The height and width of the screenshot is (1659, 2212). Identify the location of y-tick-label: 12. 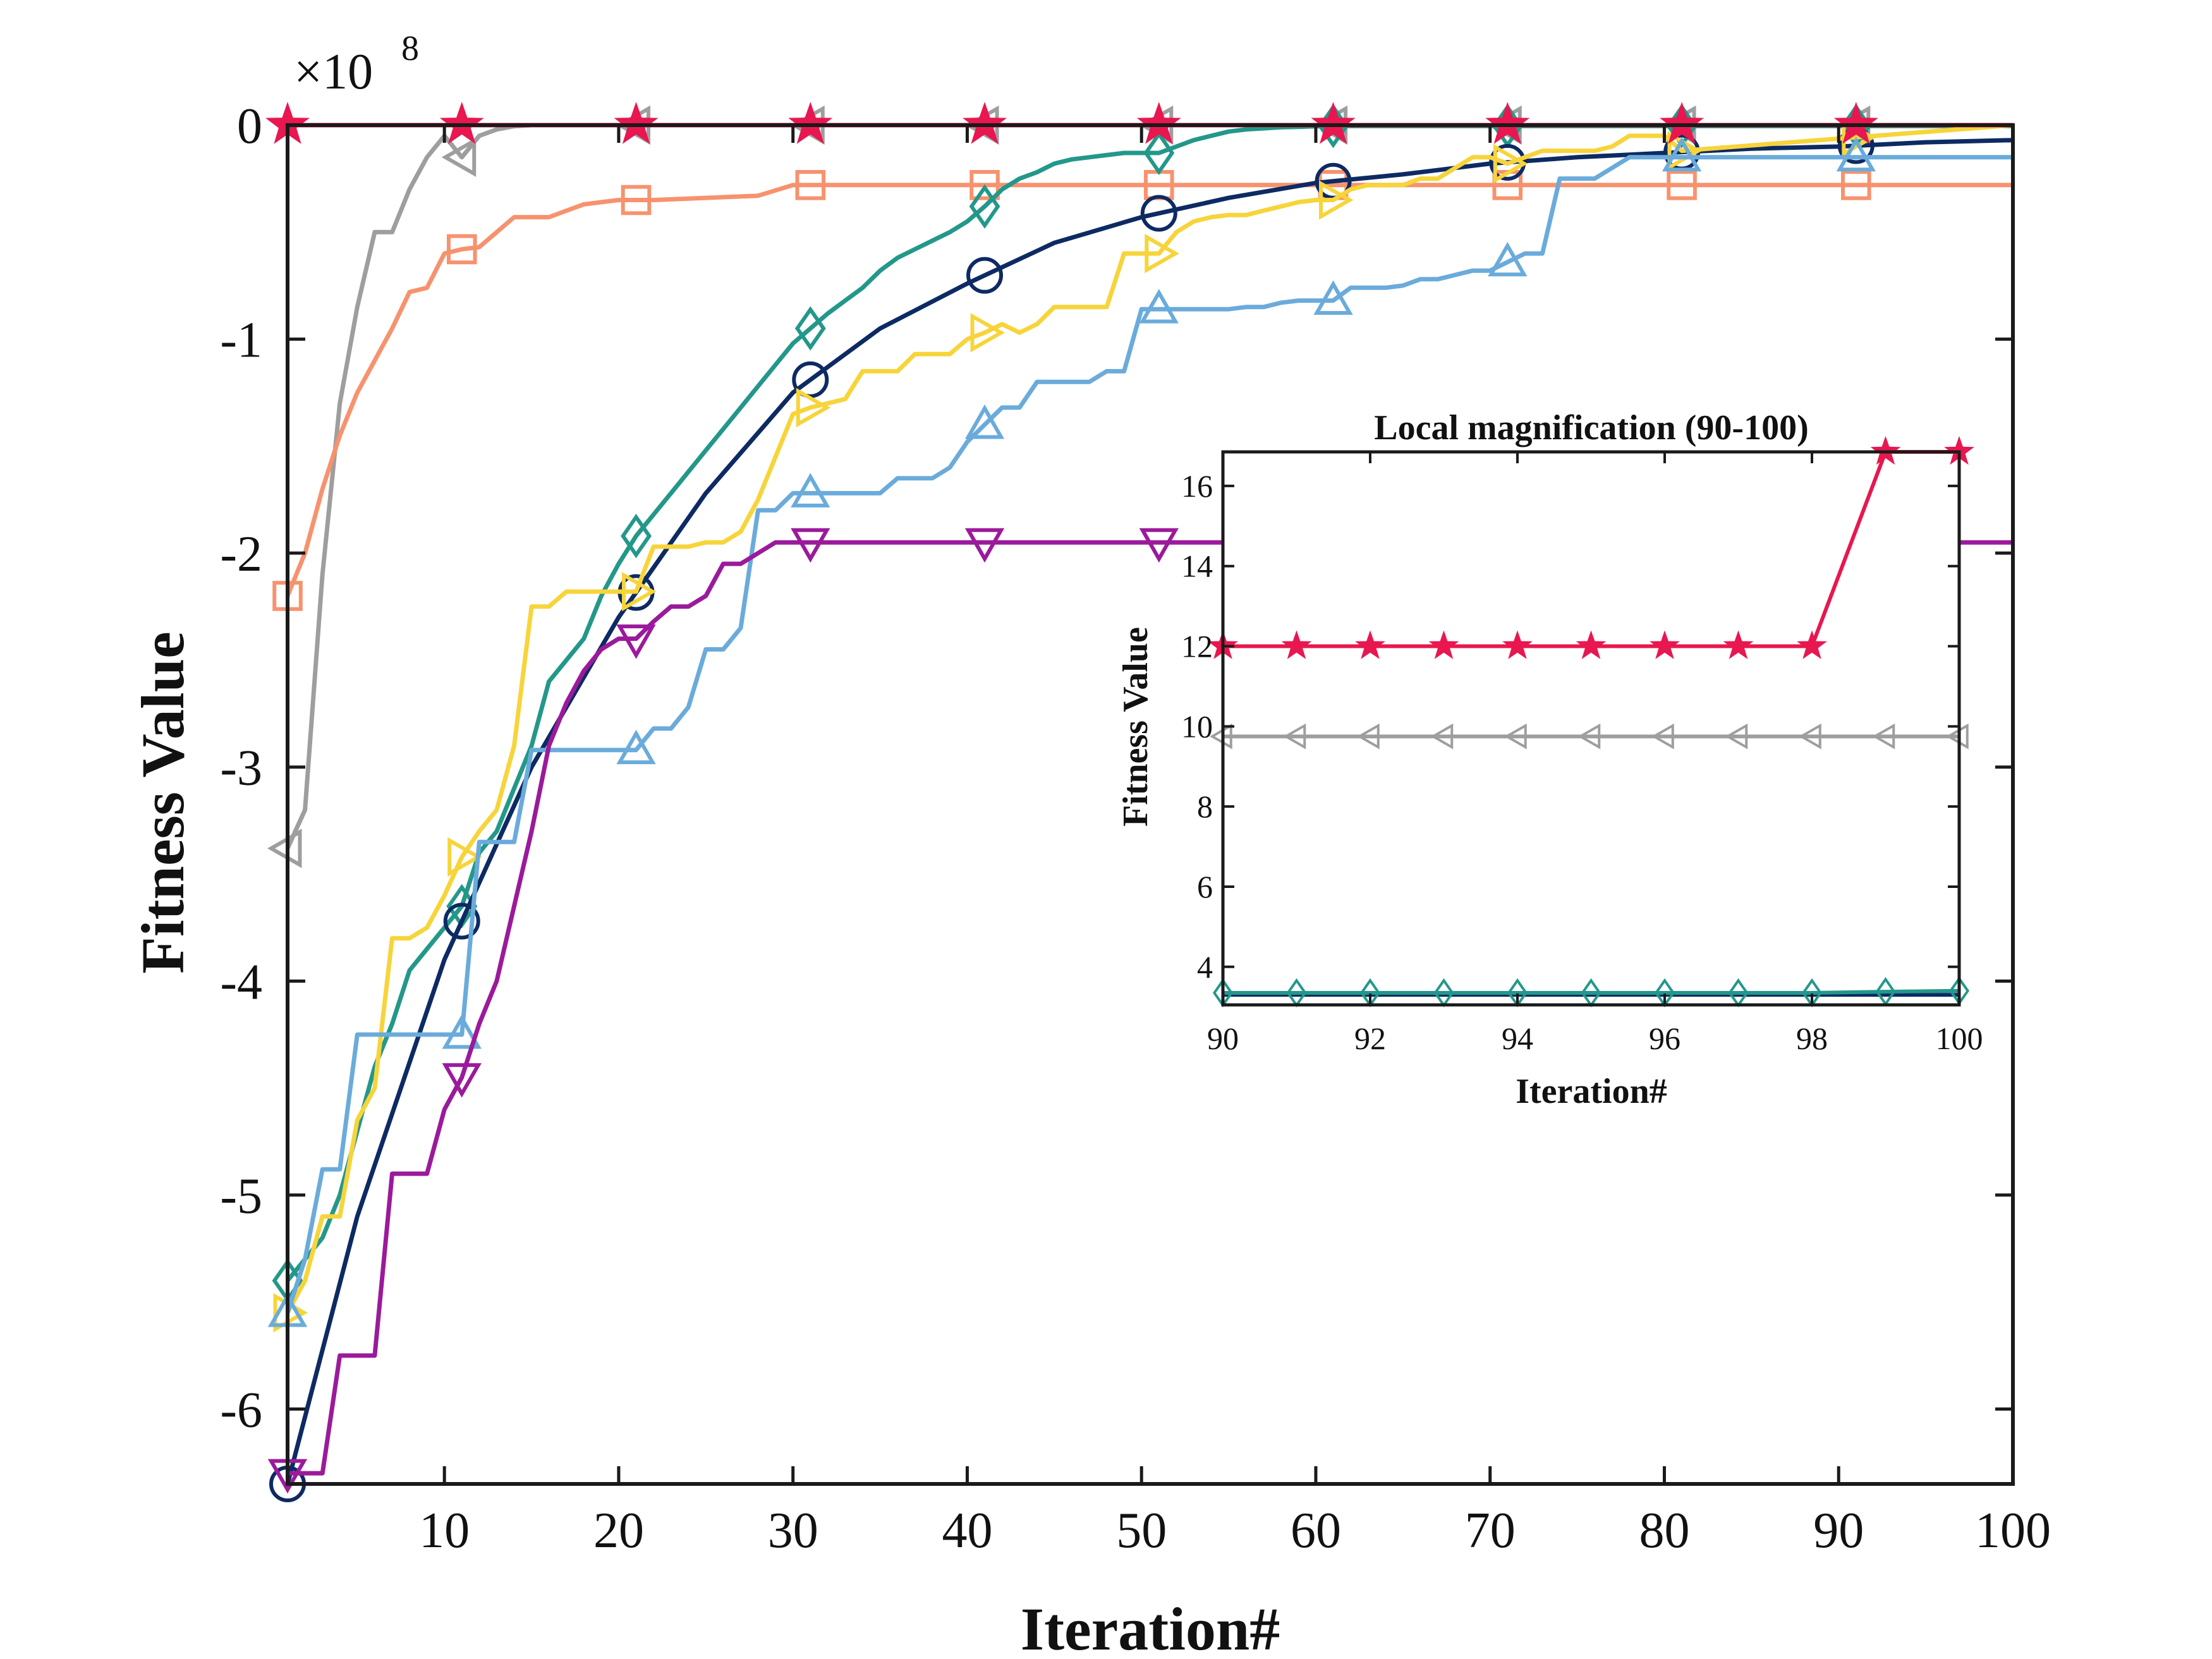
(1197, 646).